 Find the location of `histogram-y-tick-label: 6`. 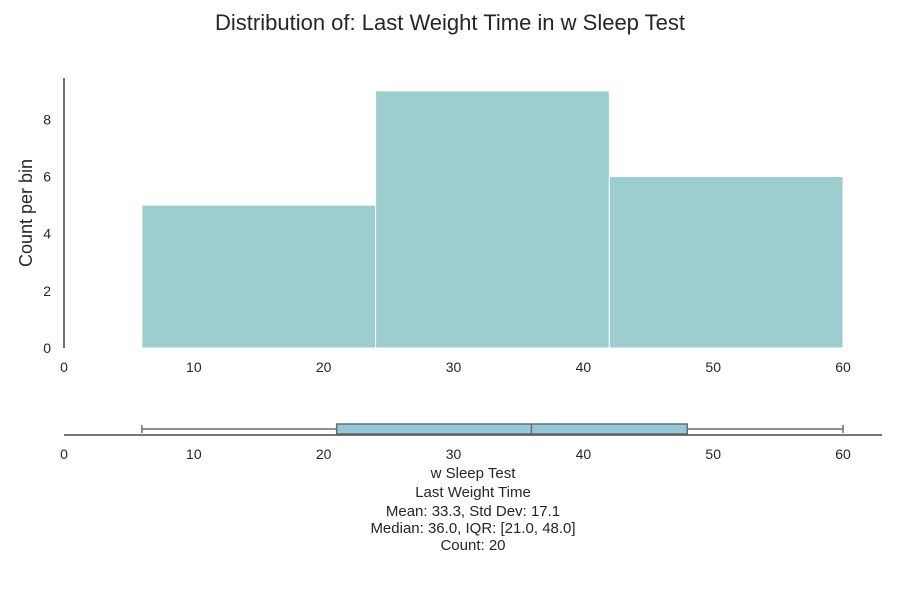

histogram-y-tick-label: 6 is located at coordinates (47, 177).